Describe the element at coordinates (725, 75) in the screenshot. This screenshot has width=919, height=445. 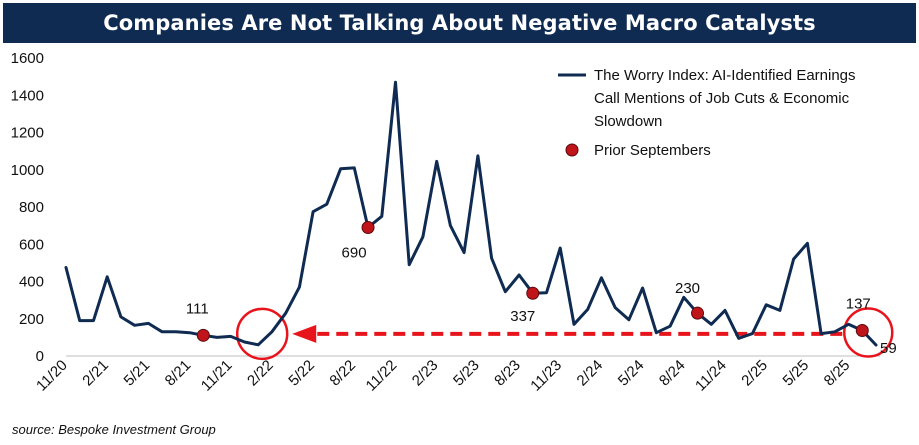
I see `legend-series-label: The Worry Index: AI-Identified Earnings` at that location.